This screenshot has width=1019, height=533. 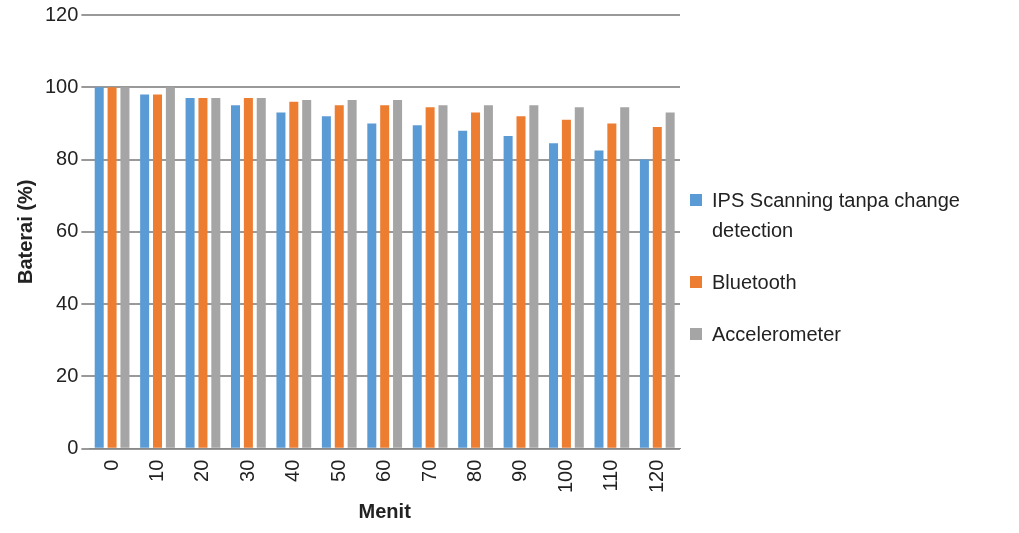 What do you see at coordinates (655, 476) in the screenshot?
I see `x-tick-label: 120` at bounding box center [655, 476].